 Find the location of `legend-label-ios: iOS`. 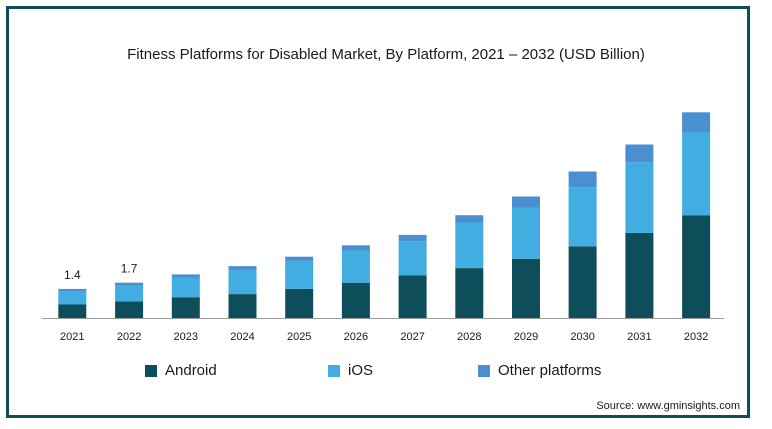

legend-label-ios: iOS is located at coordinates (361, 370).